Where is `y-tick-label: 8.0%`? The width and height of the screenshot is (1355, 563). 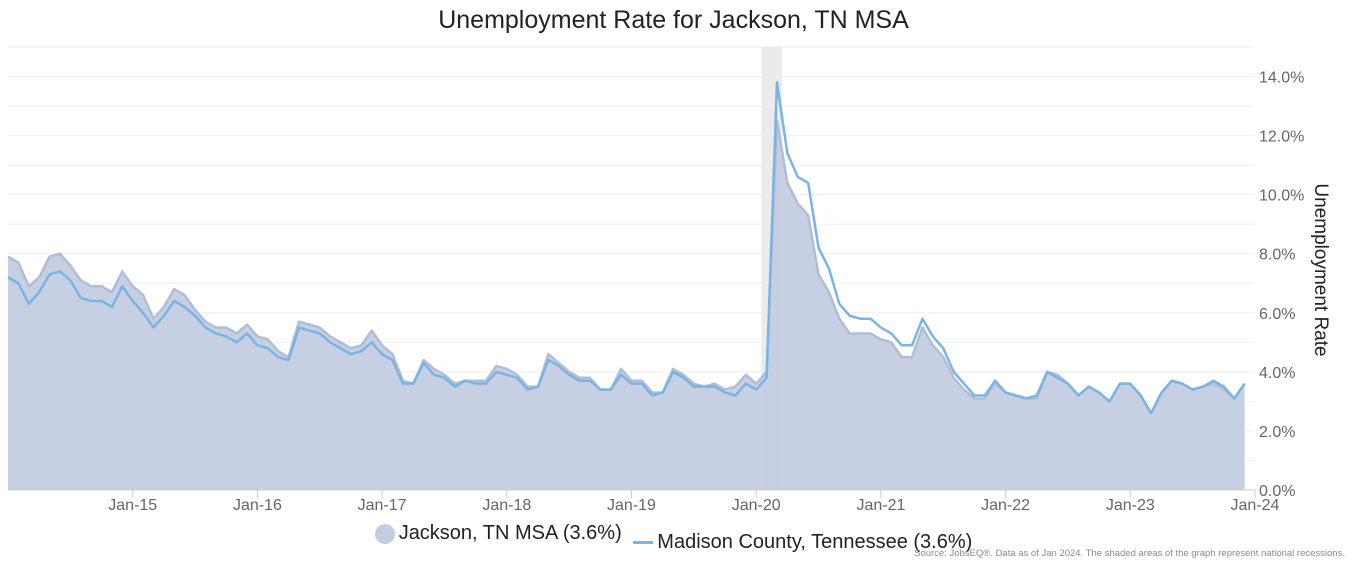 y-tick-label: 8.0% is located at coordinates (1277, 255).